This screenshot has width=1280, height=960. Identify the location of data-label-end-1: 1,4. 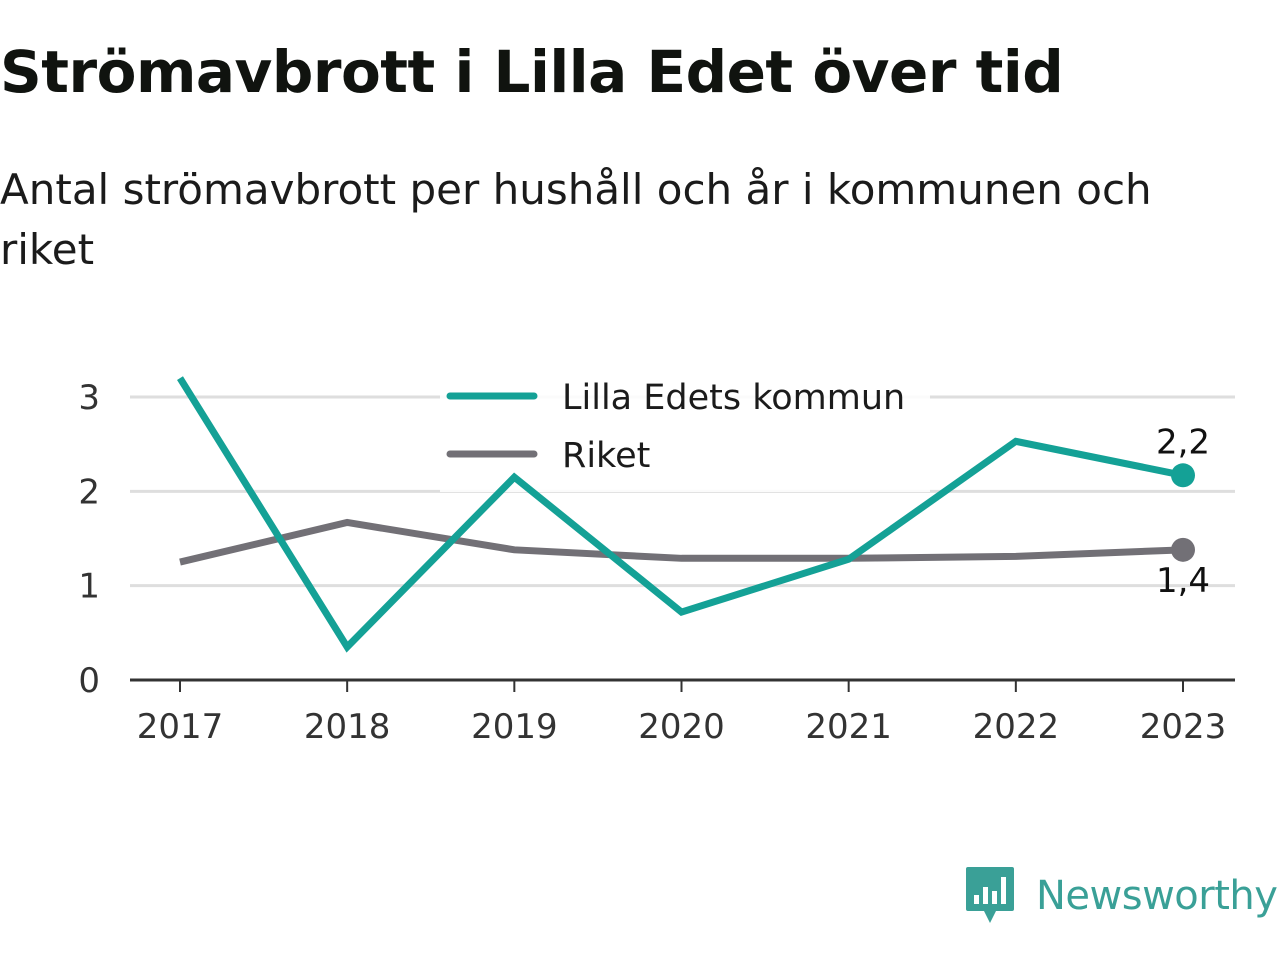
(1183, 581).